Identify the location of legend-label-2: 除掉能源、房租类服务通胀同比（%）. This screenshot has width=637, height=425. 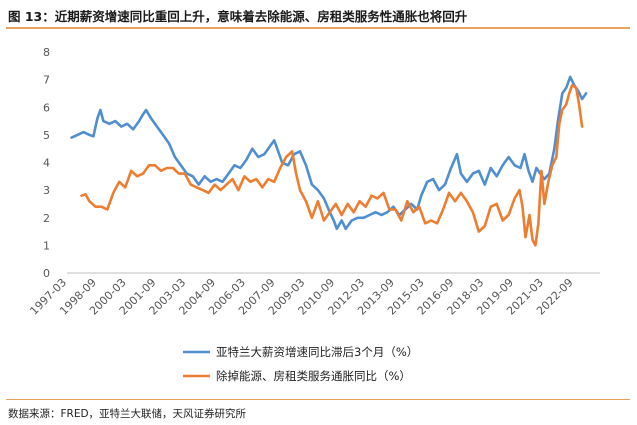
(313, 376).